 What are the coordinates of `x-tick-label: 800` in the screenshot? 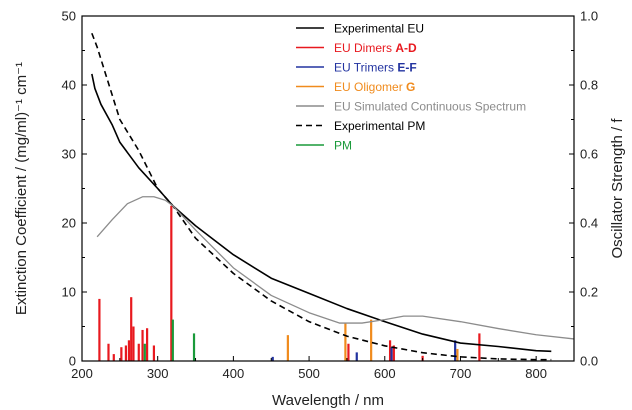 It's located at (536, 373).